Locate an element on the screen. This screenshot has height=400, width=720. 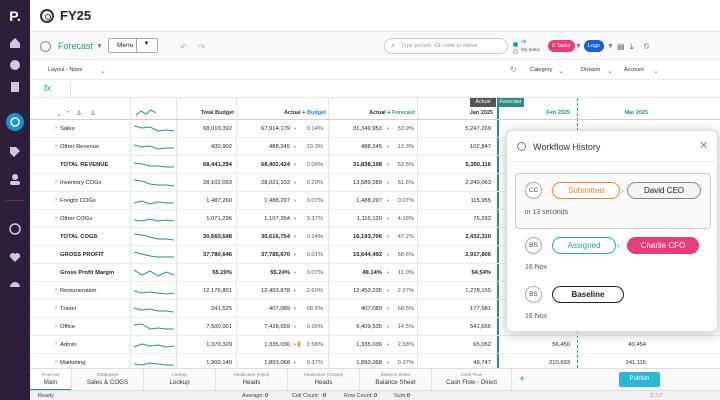
heart-icon is located at coordinates (15, 257).